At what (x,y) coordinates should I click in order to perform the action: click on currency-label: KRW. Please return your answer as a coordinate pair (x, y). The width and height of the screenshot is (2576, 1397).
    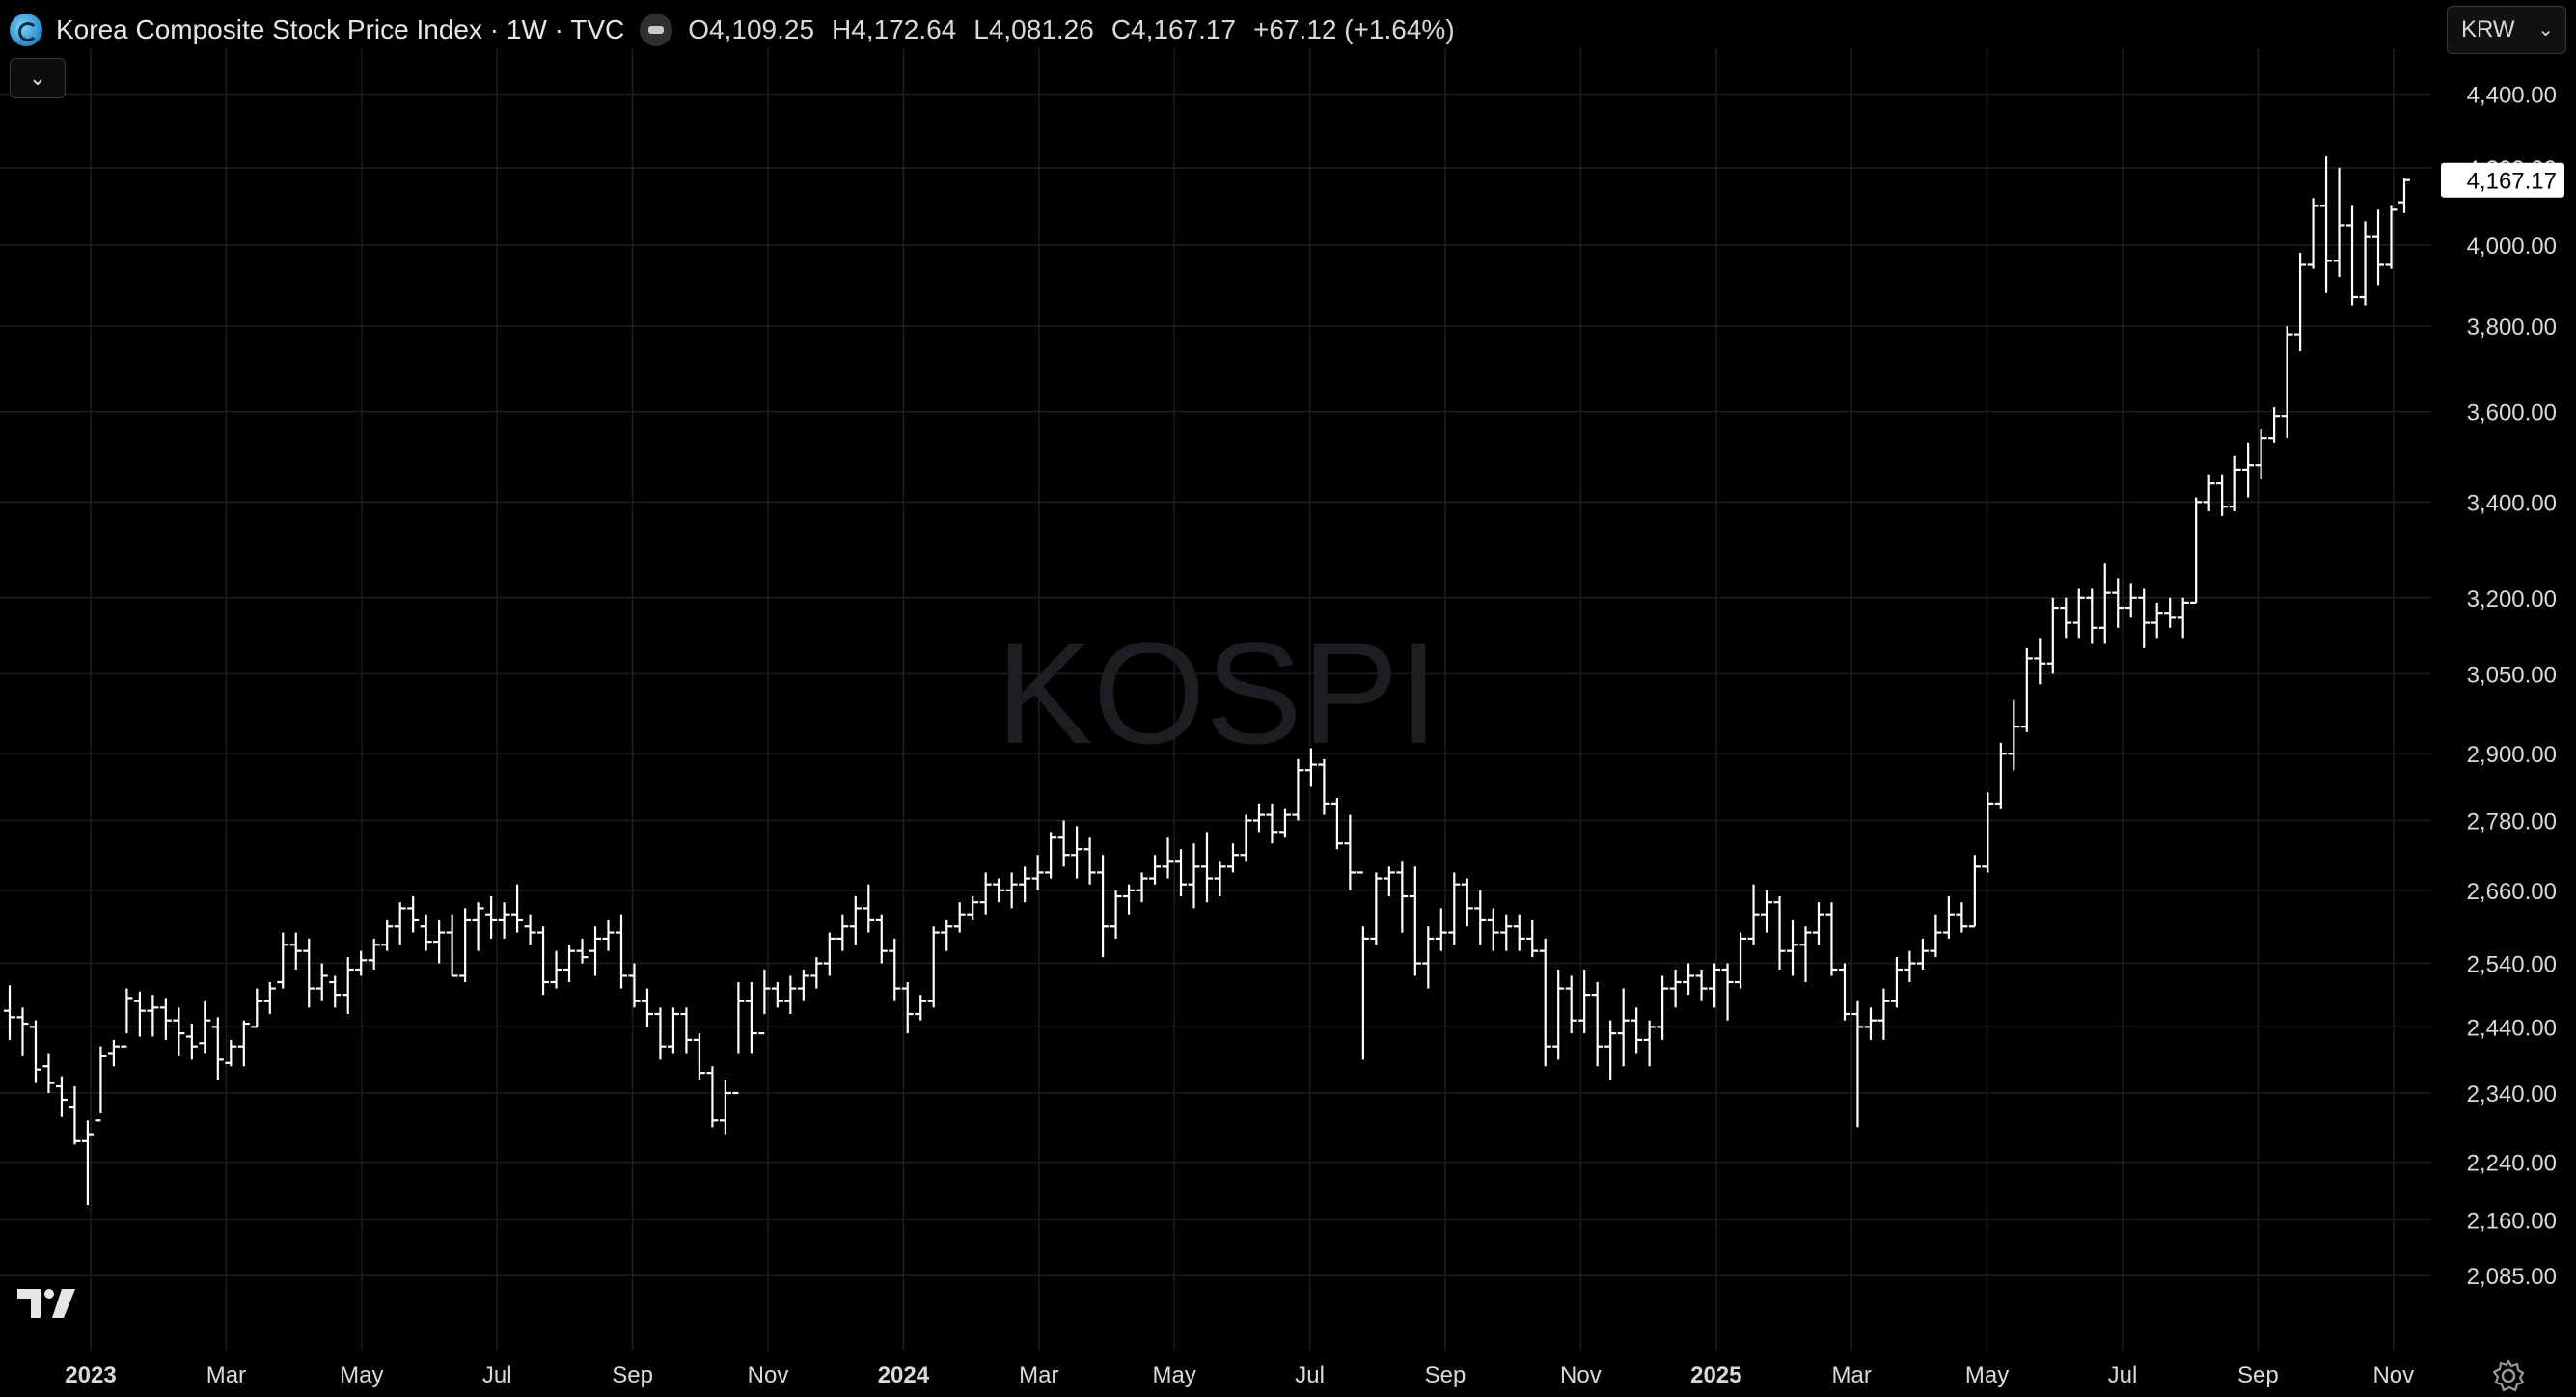
    Looking at the image, I should click on (2488, 29).